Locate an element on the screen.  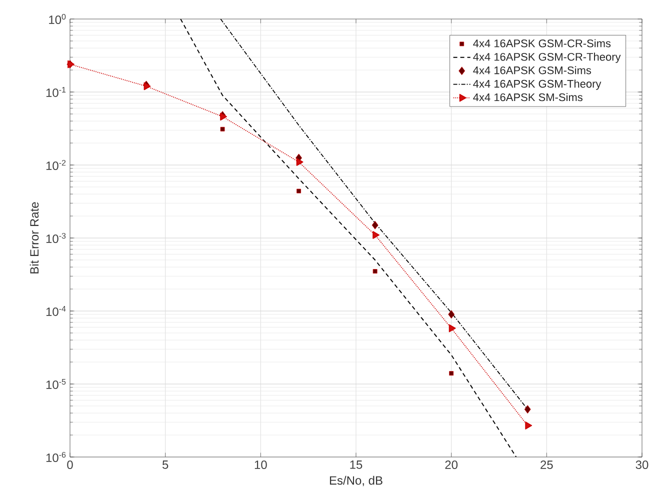
x-tick-label: 0 is located at coordinates (70, 465).